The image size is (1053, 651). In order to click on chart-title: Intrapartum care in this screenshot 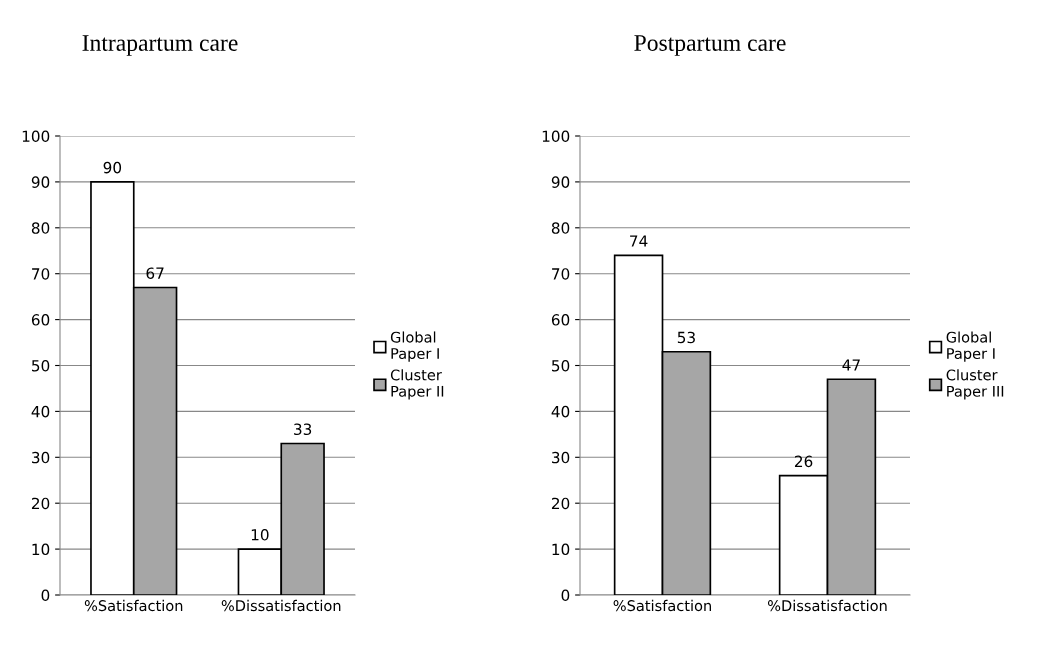, I will do `click(160, 45)`.